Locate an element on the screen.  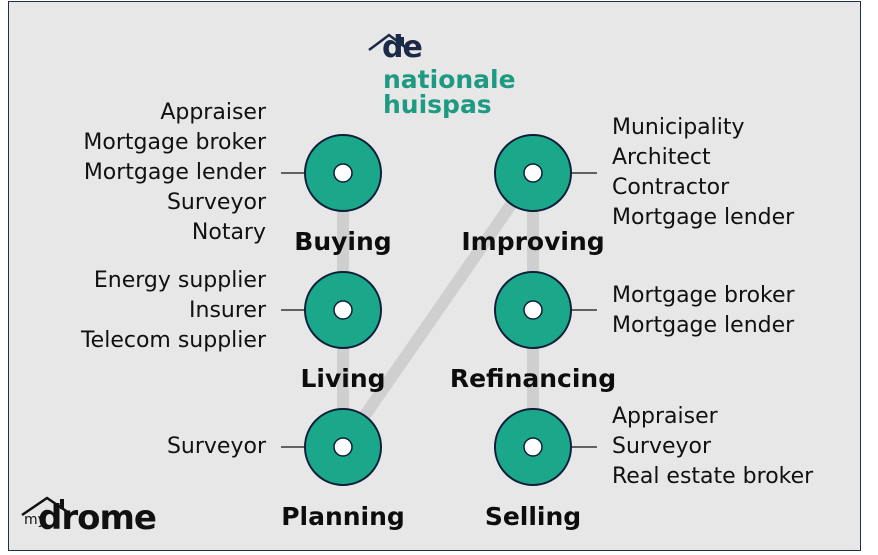
improving-role: Architect is located at coordinates (661, 157).